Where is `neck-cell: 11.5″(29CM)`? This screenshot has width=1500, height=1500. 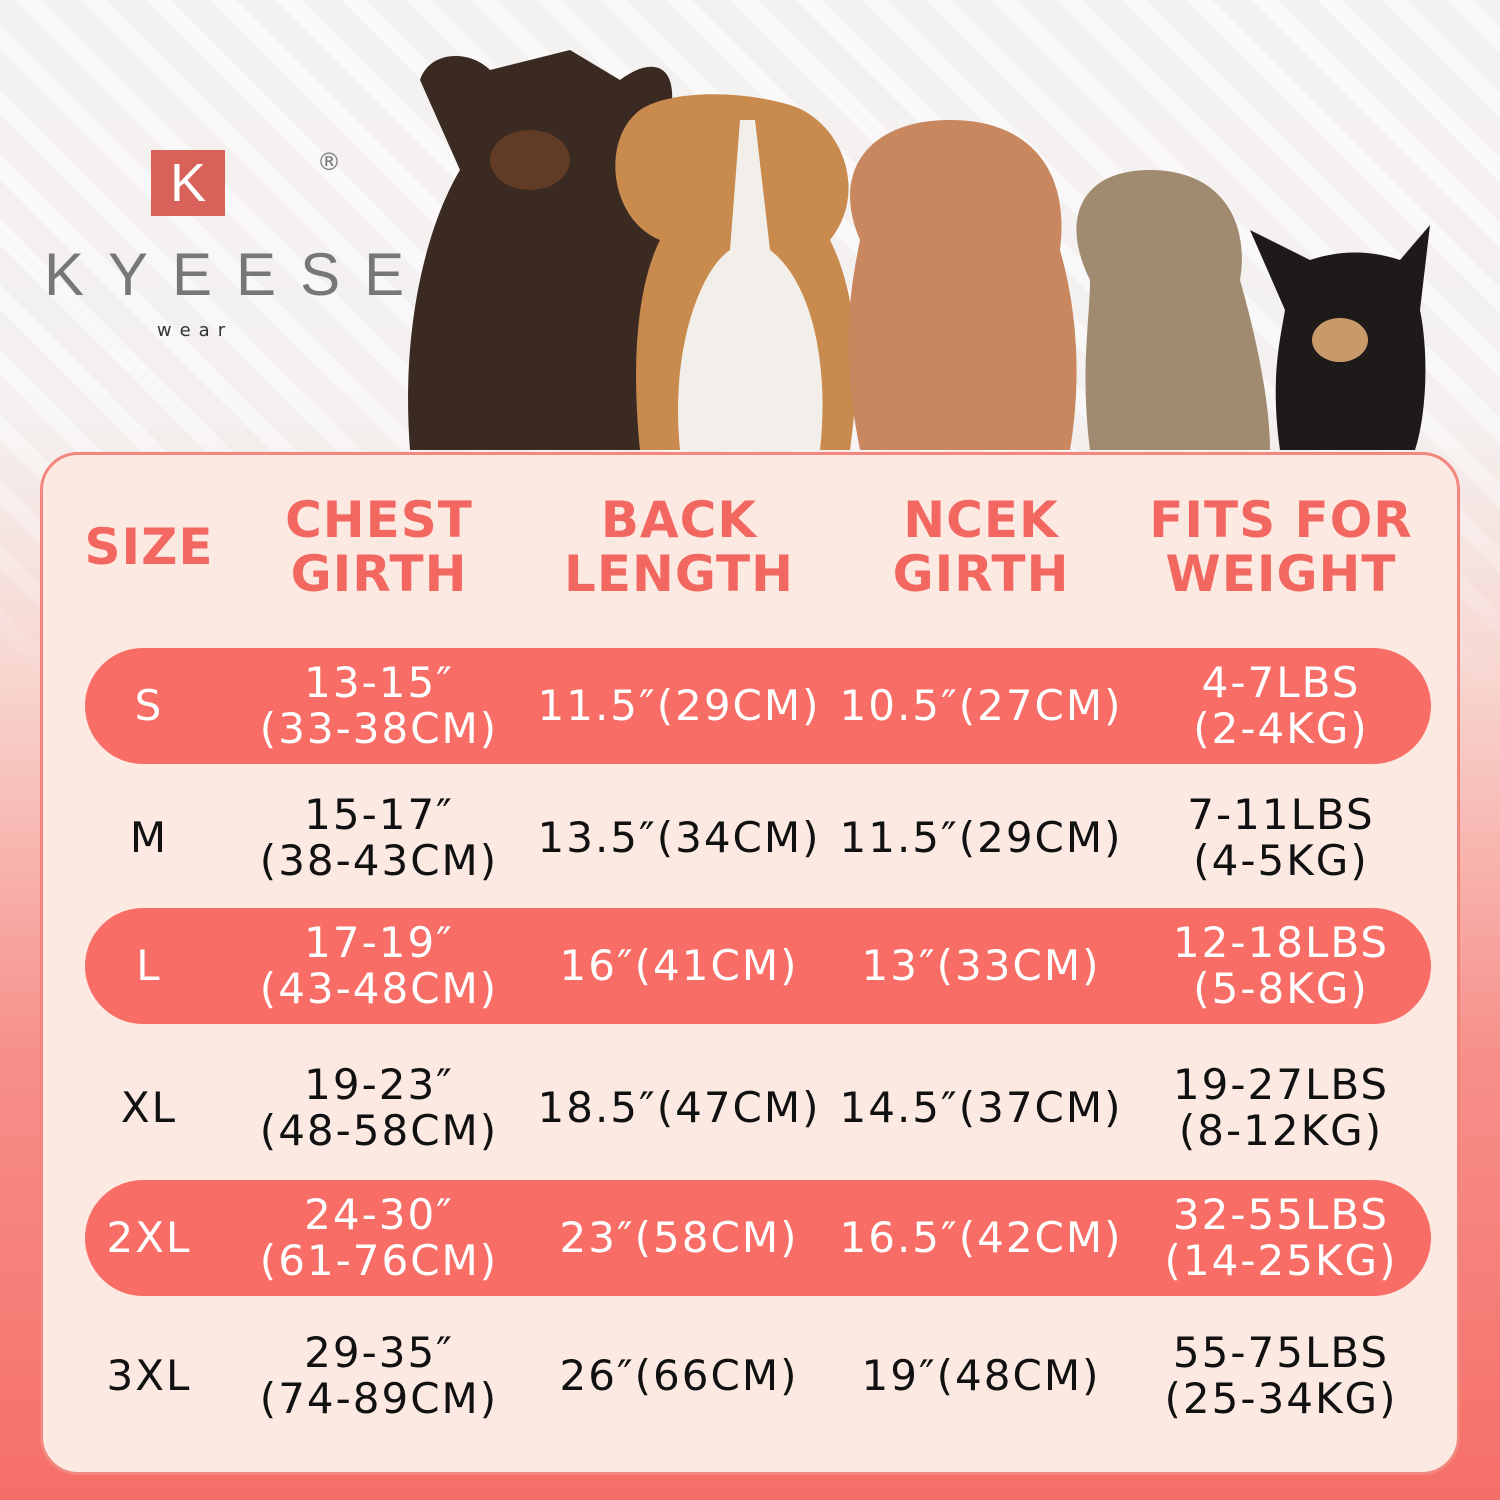
neck-cell: 11.5″(29CM) is located at coordinates (981, 837).